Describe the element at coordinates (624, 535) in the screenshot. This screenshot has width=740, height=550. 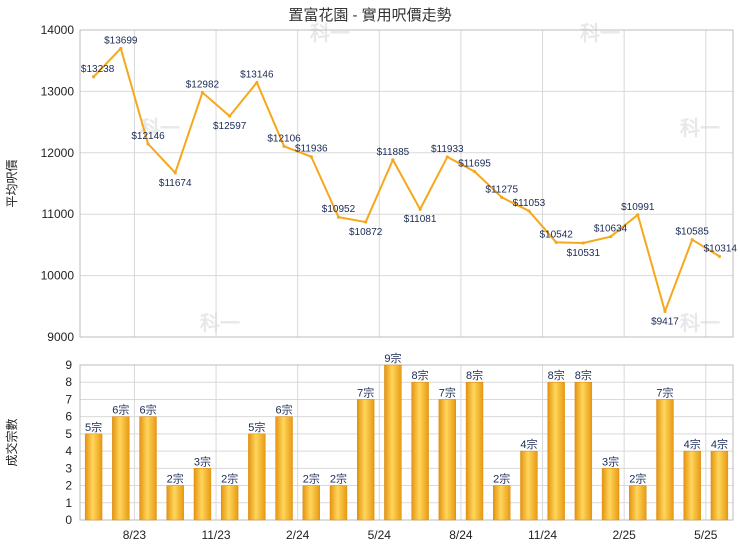
I see `count-xtick-label: 2/25` at that location.